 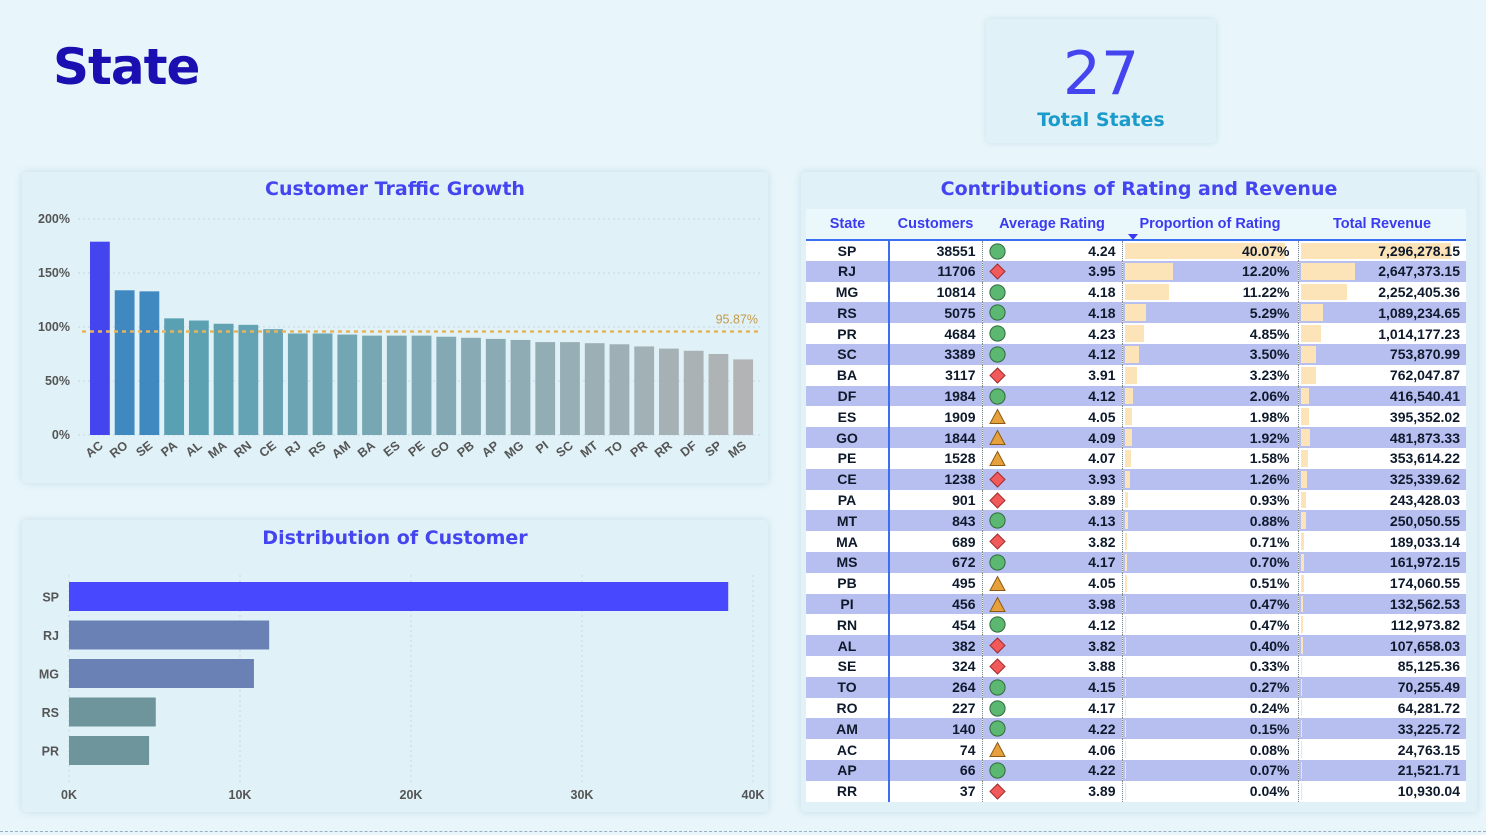 I want to click on table-row: PI 456 3.98 0.47% 132,562.53, so click(x=1136, y=604).